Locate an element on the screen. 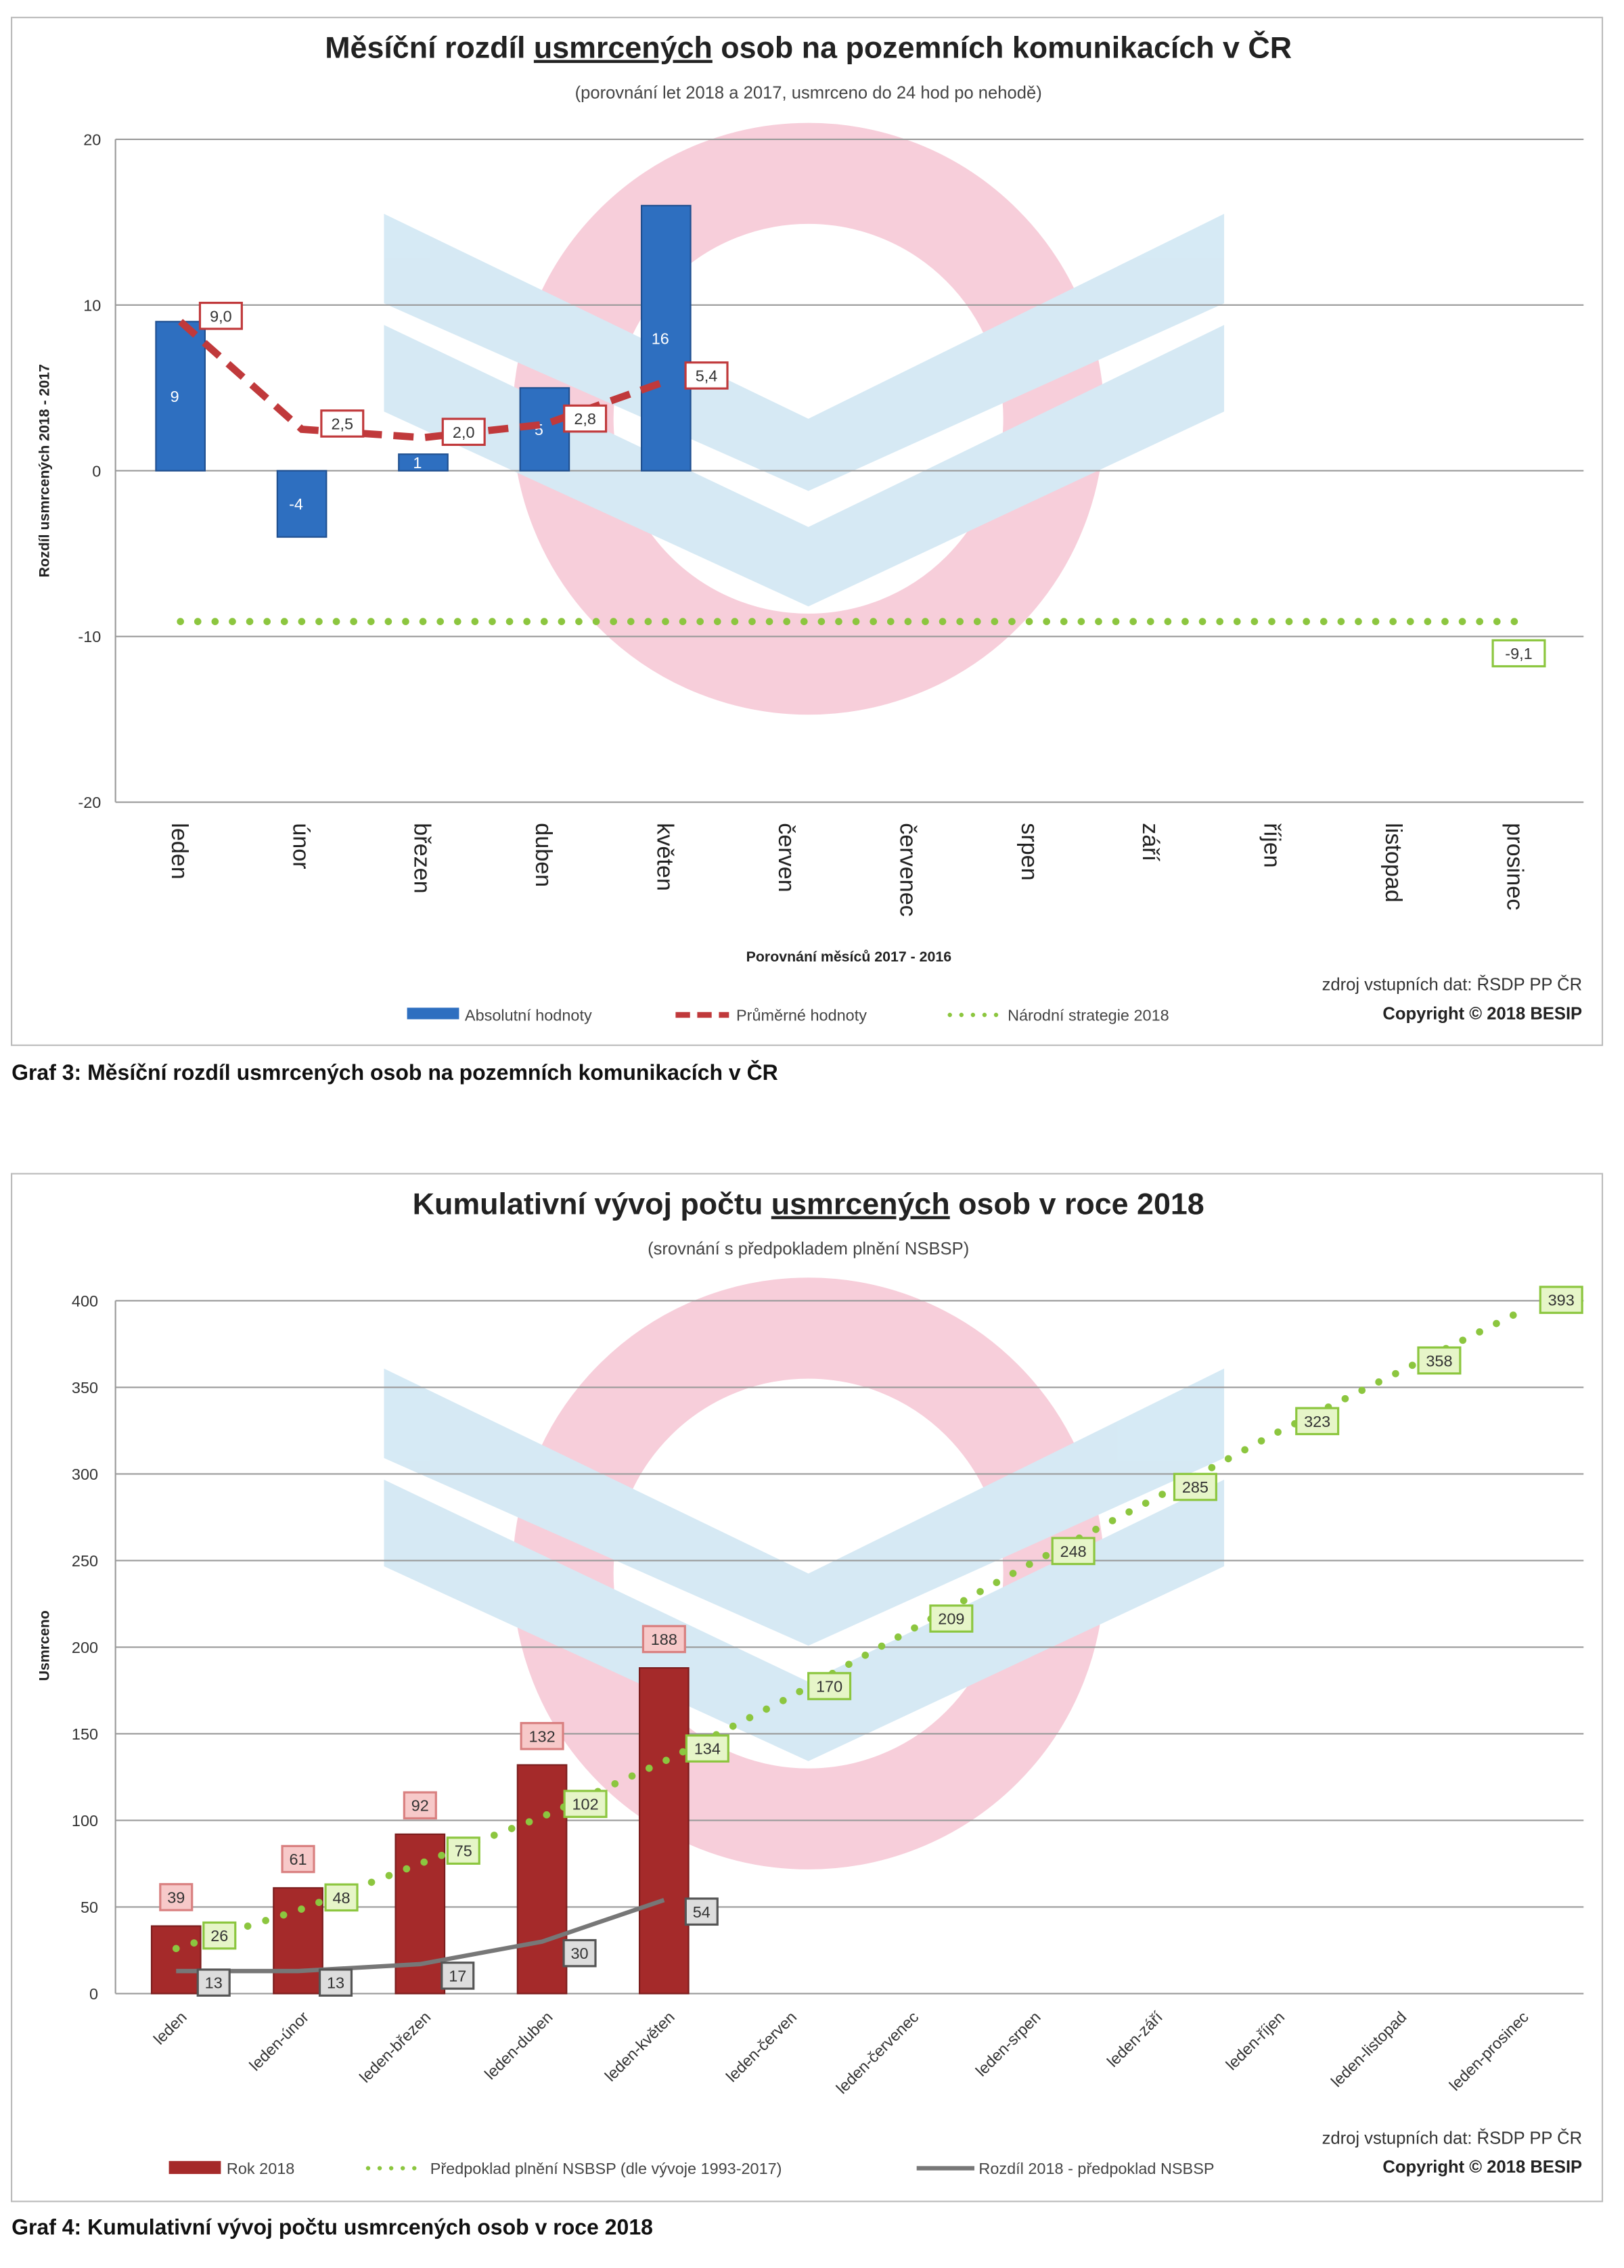 This screenshot has width=1624, height=2268. difference-label: 54 is located at coordinates (701, 1911).